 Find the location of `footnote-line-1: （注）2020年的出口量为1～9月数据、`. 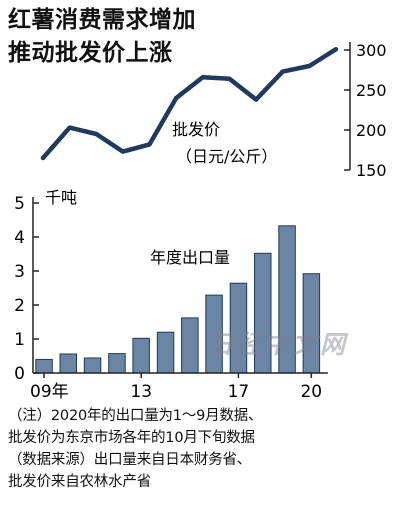

footnote-line-1: （注）2020年的出口量为1～9月数据、 is located at coordinates (135, 416).